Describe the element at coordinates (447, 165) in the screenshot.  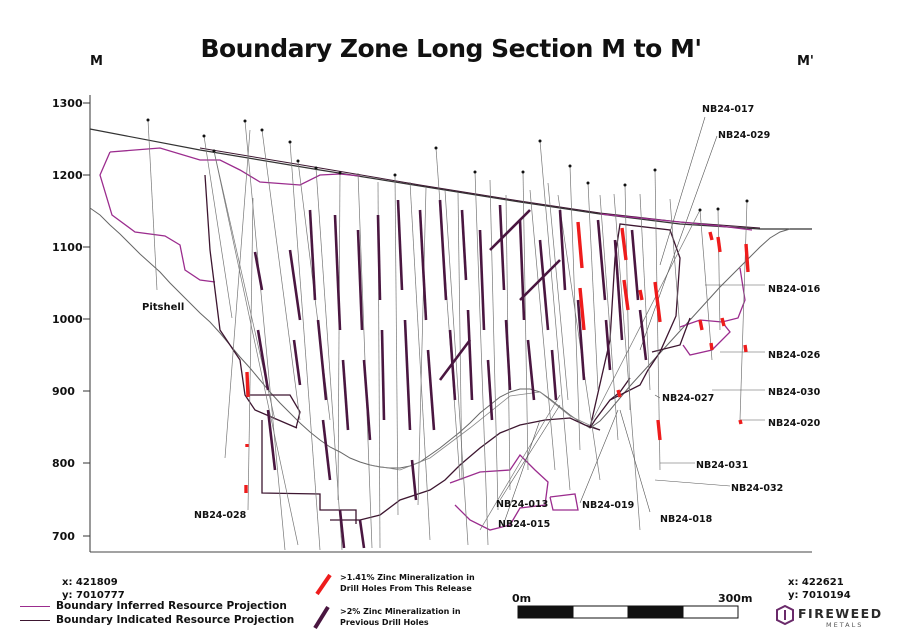
I see `drill-collars` at that location.